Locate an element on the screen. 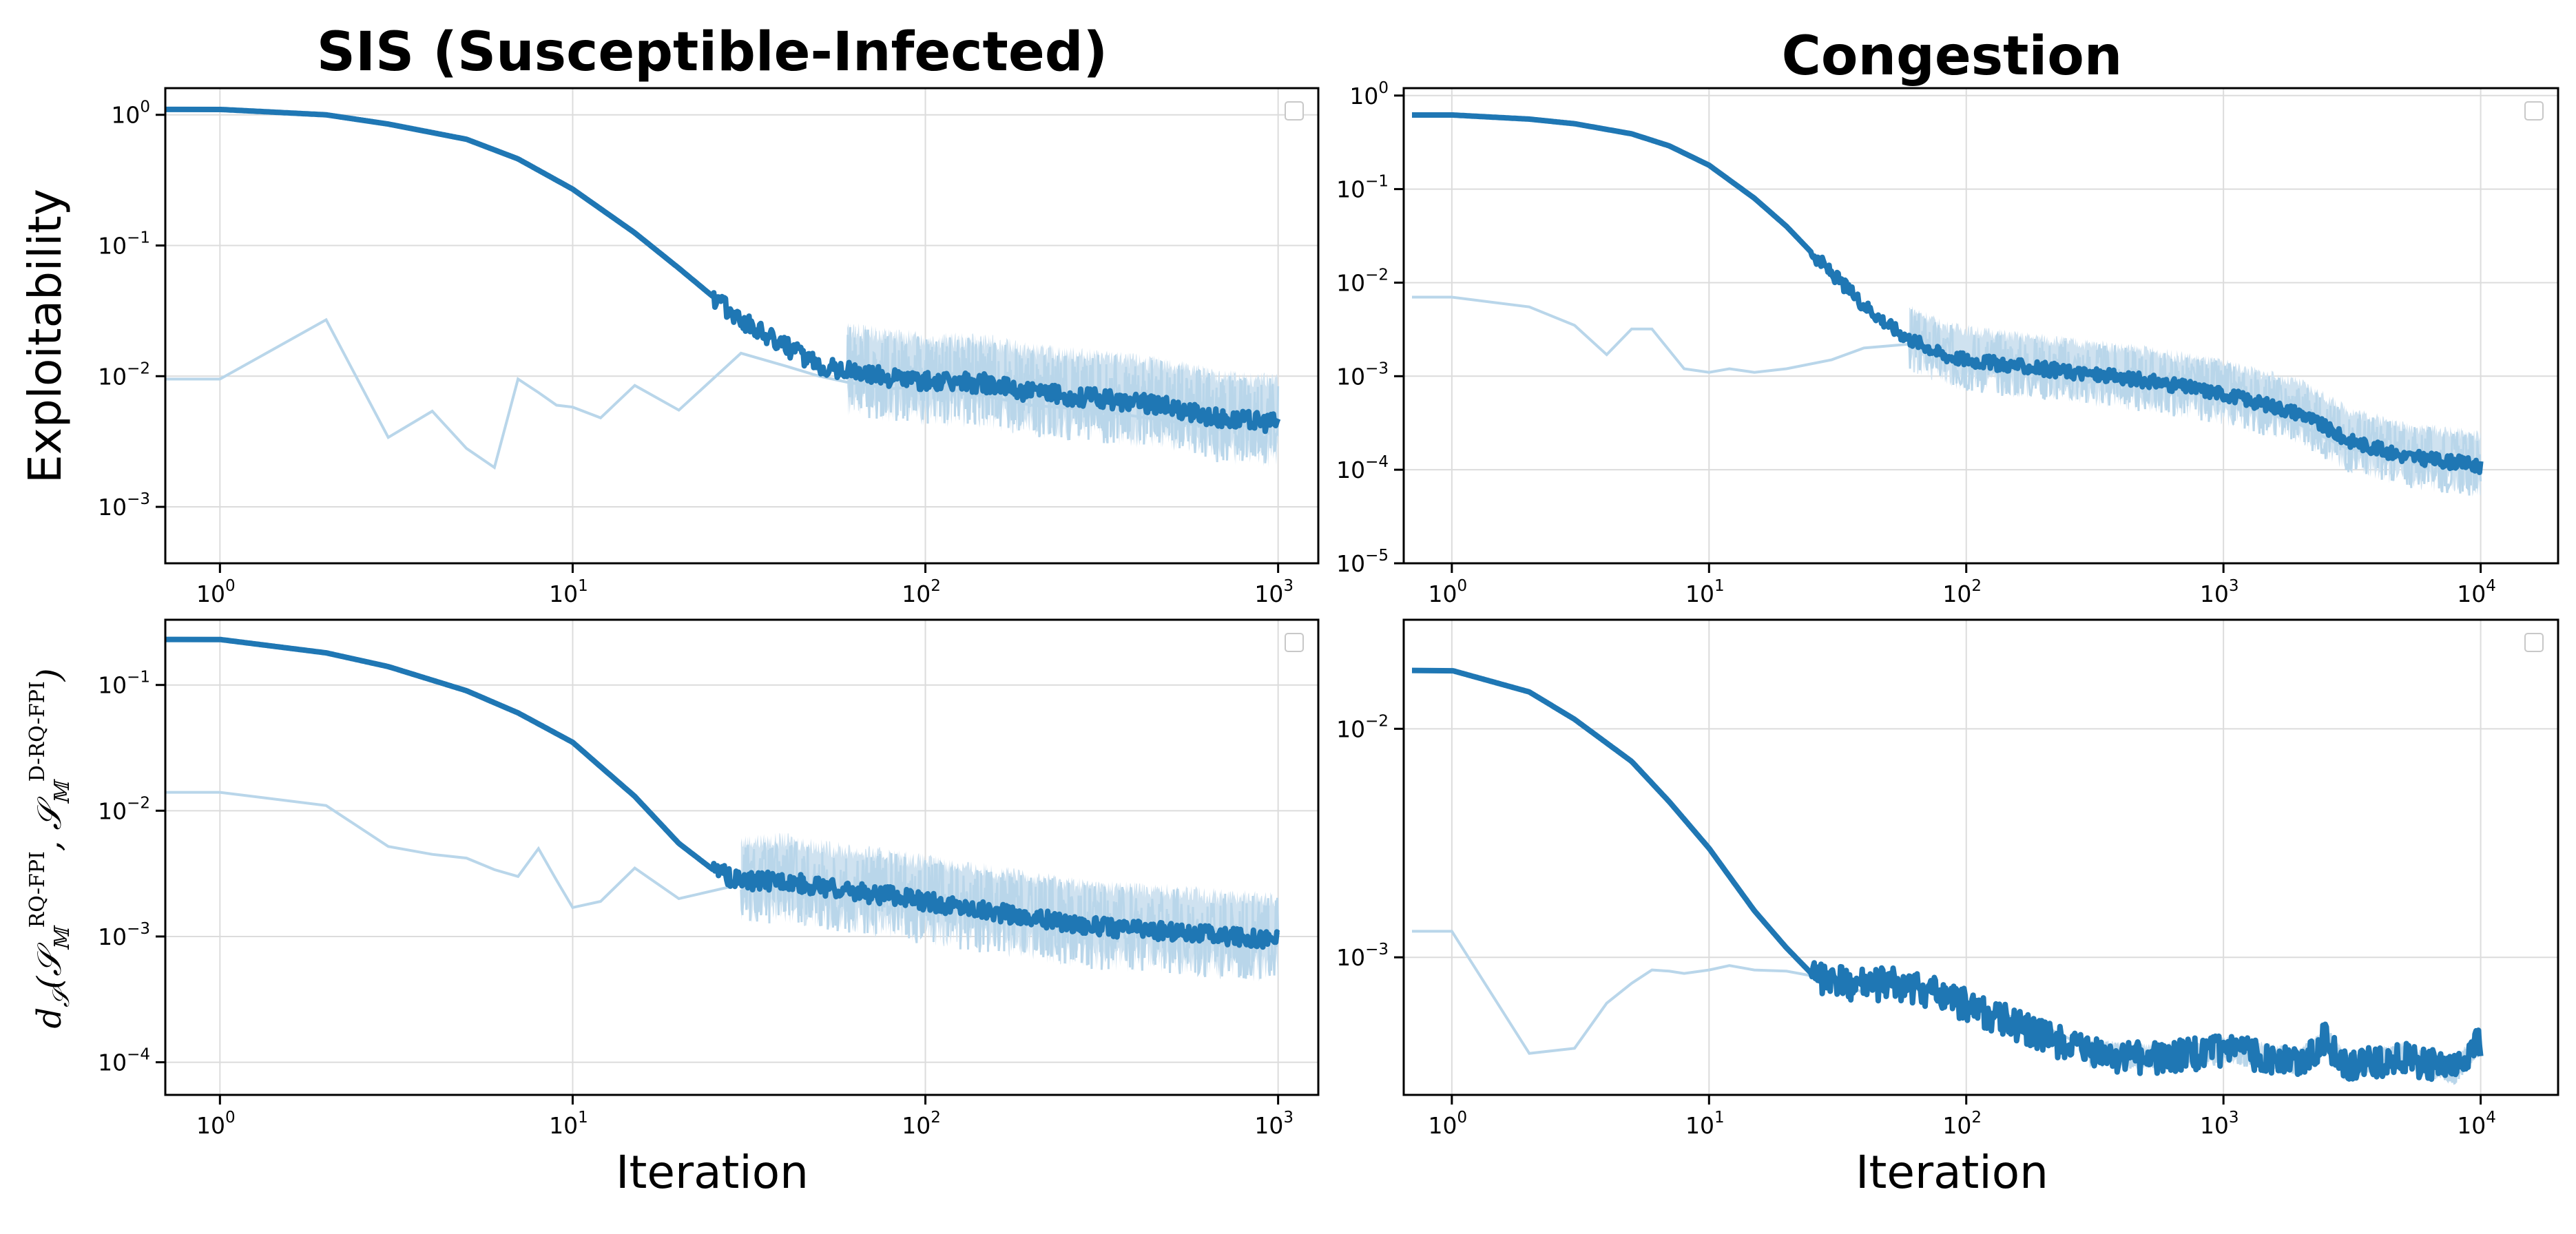 This screenshot has height=1234, width=2576. xlabel-congestion: Iteration is located at coordinates (1952, 1172).